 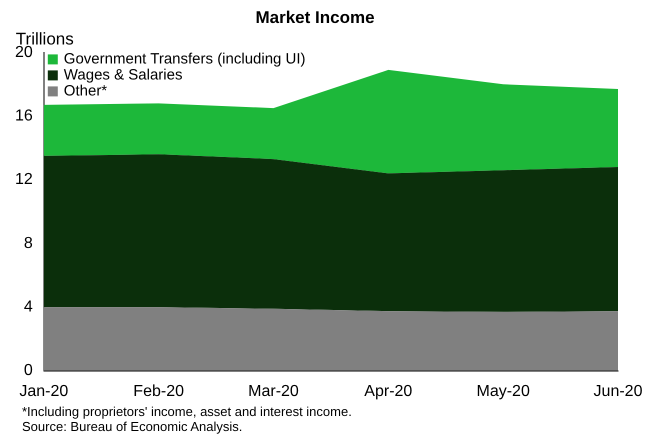 I want to click on x-tick-label: Jan-20, so click(x=43, y=391).